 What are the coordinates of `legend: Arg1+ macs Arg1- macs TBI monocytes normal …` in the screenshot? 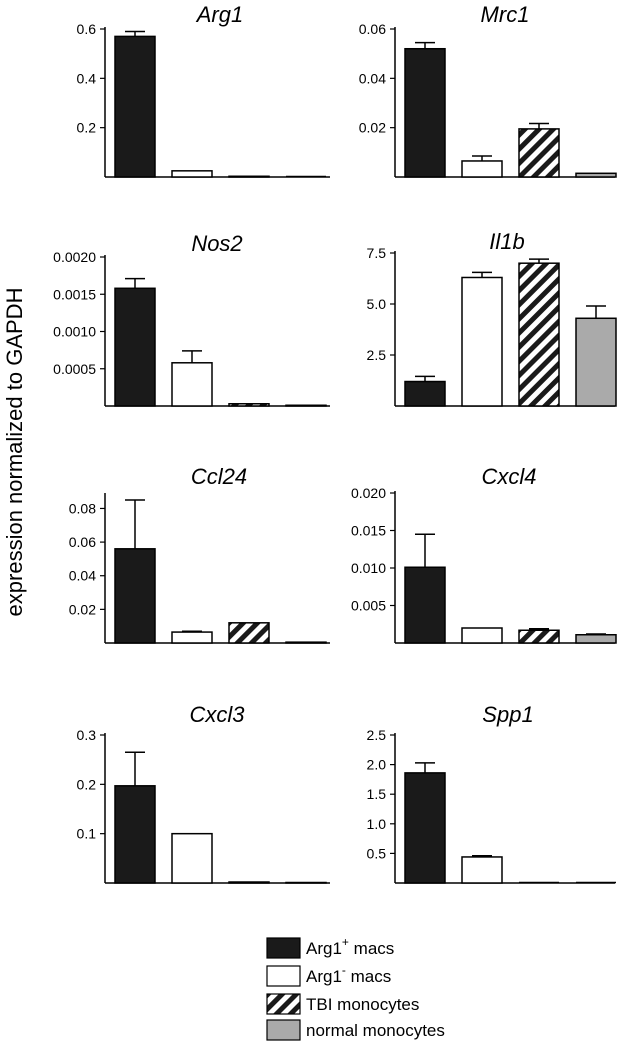 It's located at (355, 988).